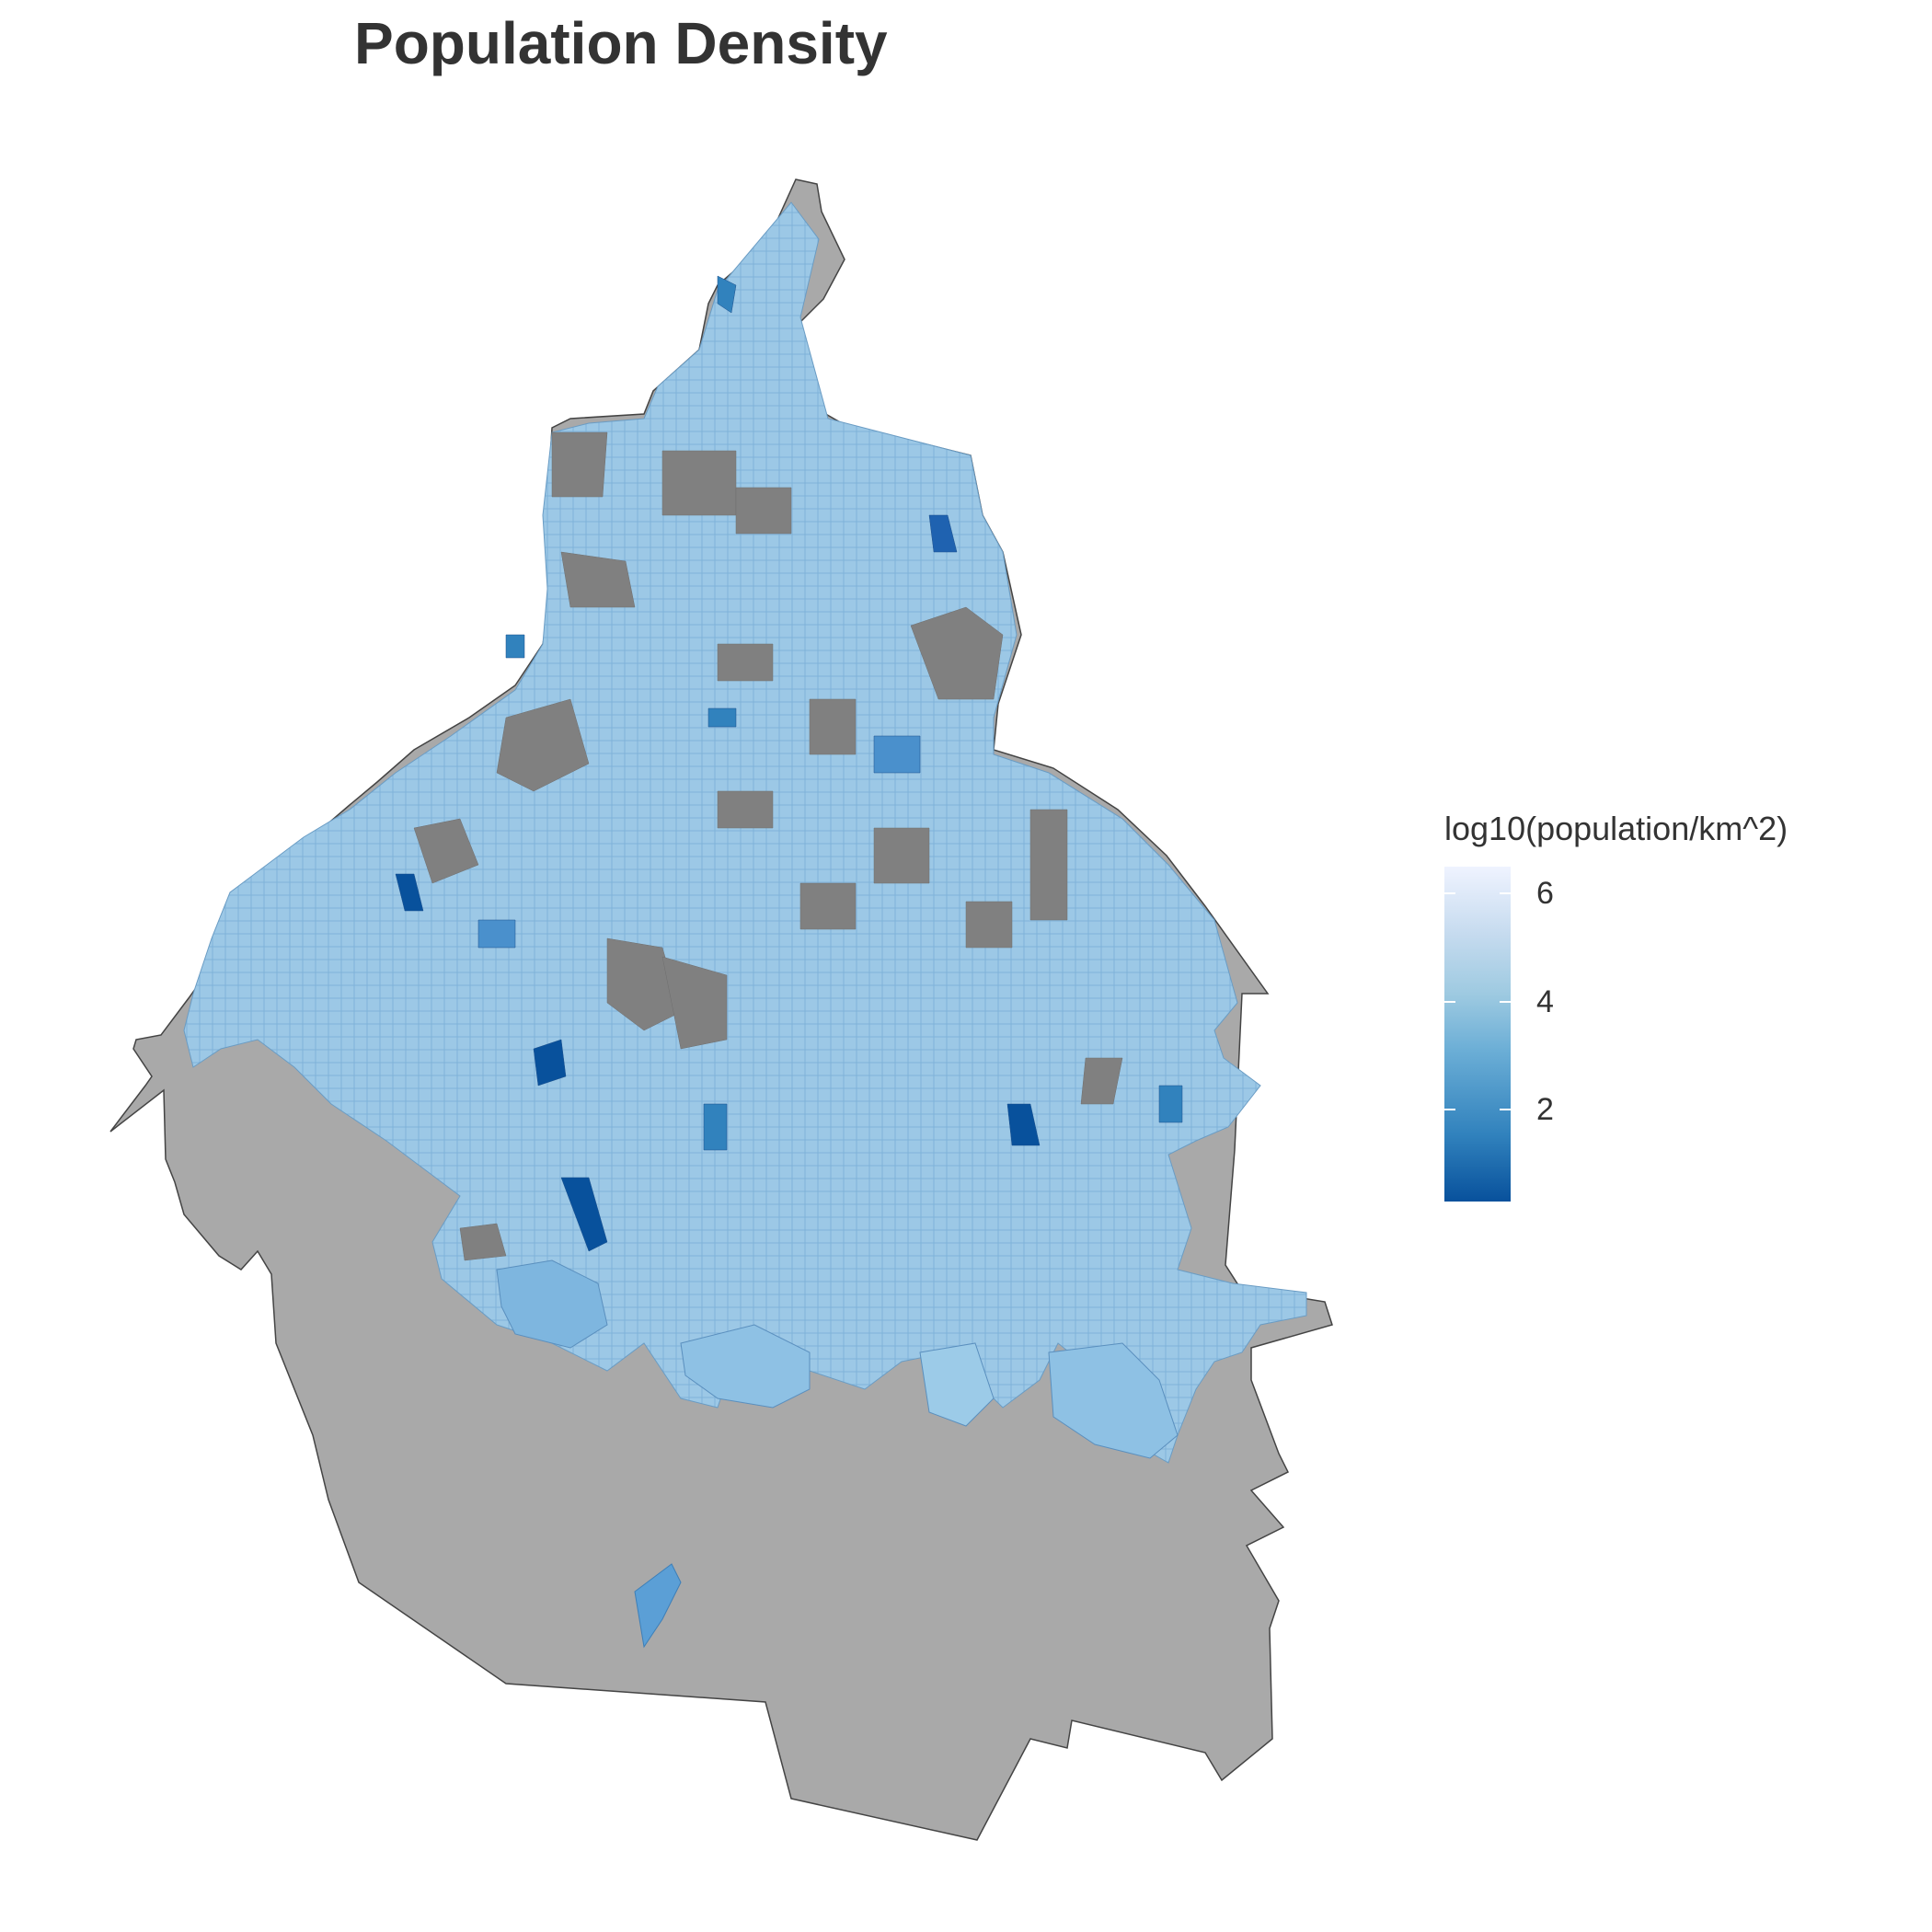  What do you see at coordinates (1616, 828) in the screenshot?
I see `legend-title: log10(population/km^2)` at bounding box center [1616, 828].